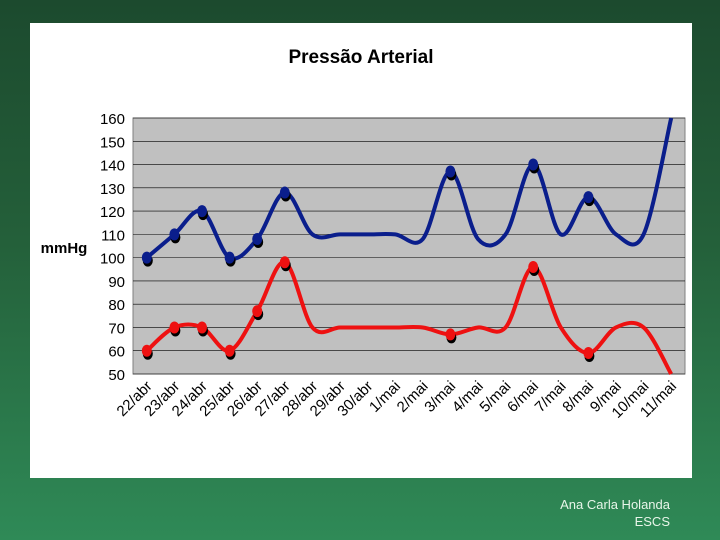  Describe the element at coordinates (112, 247) in the screenshot. I see `y-tick-labels: 50 60 70 80 90 100 110 120 130 140 150 160` at that location.